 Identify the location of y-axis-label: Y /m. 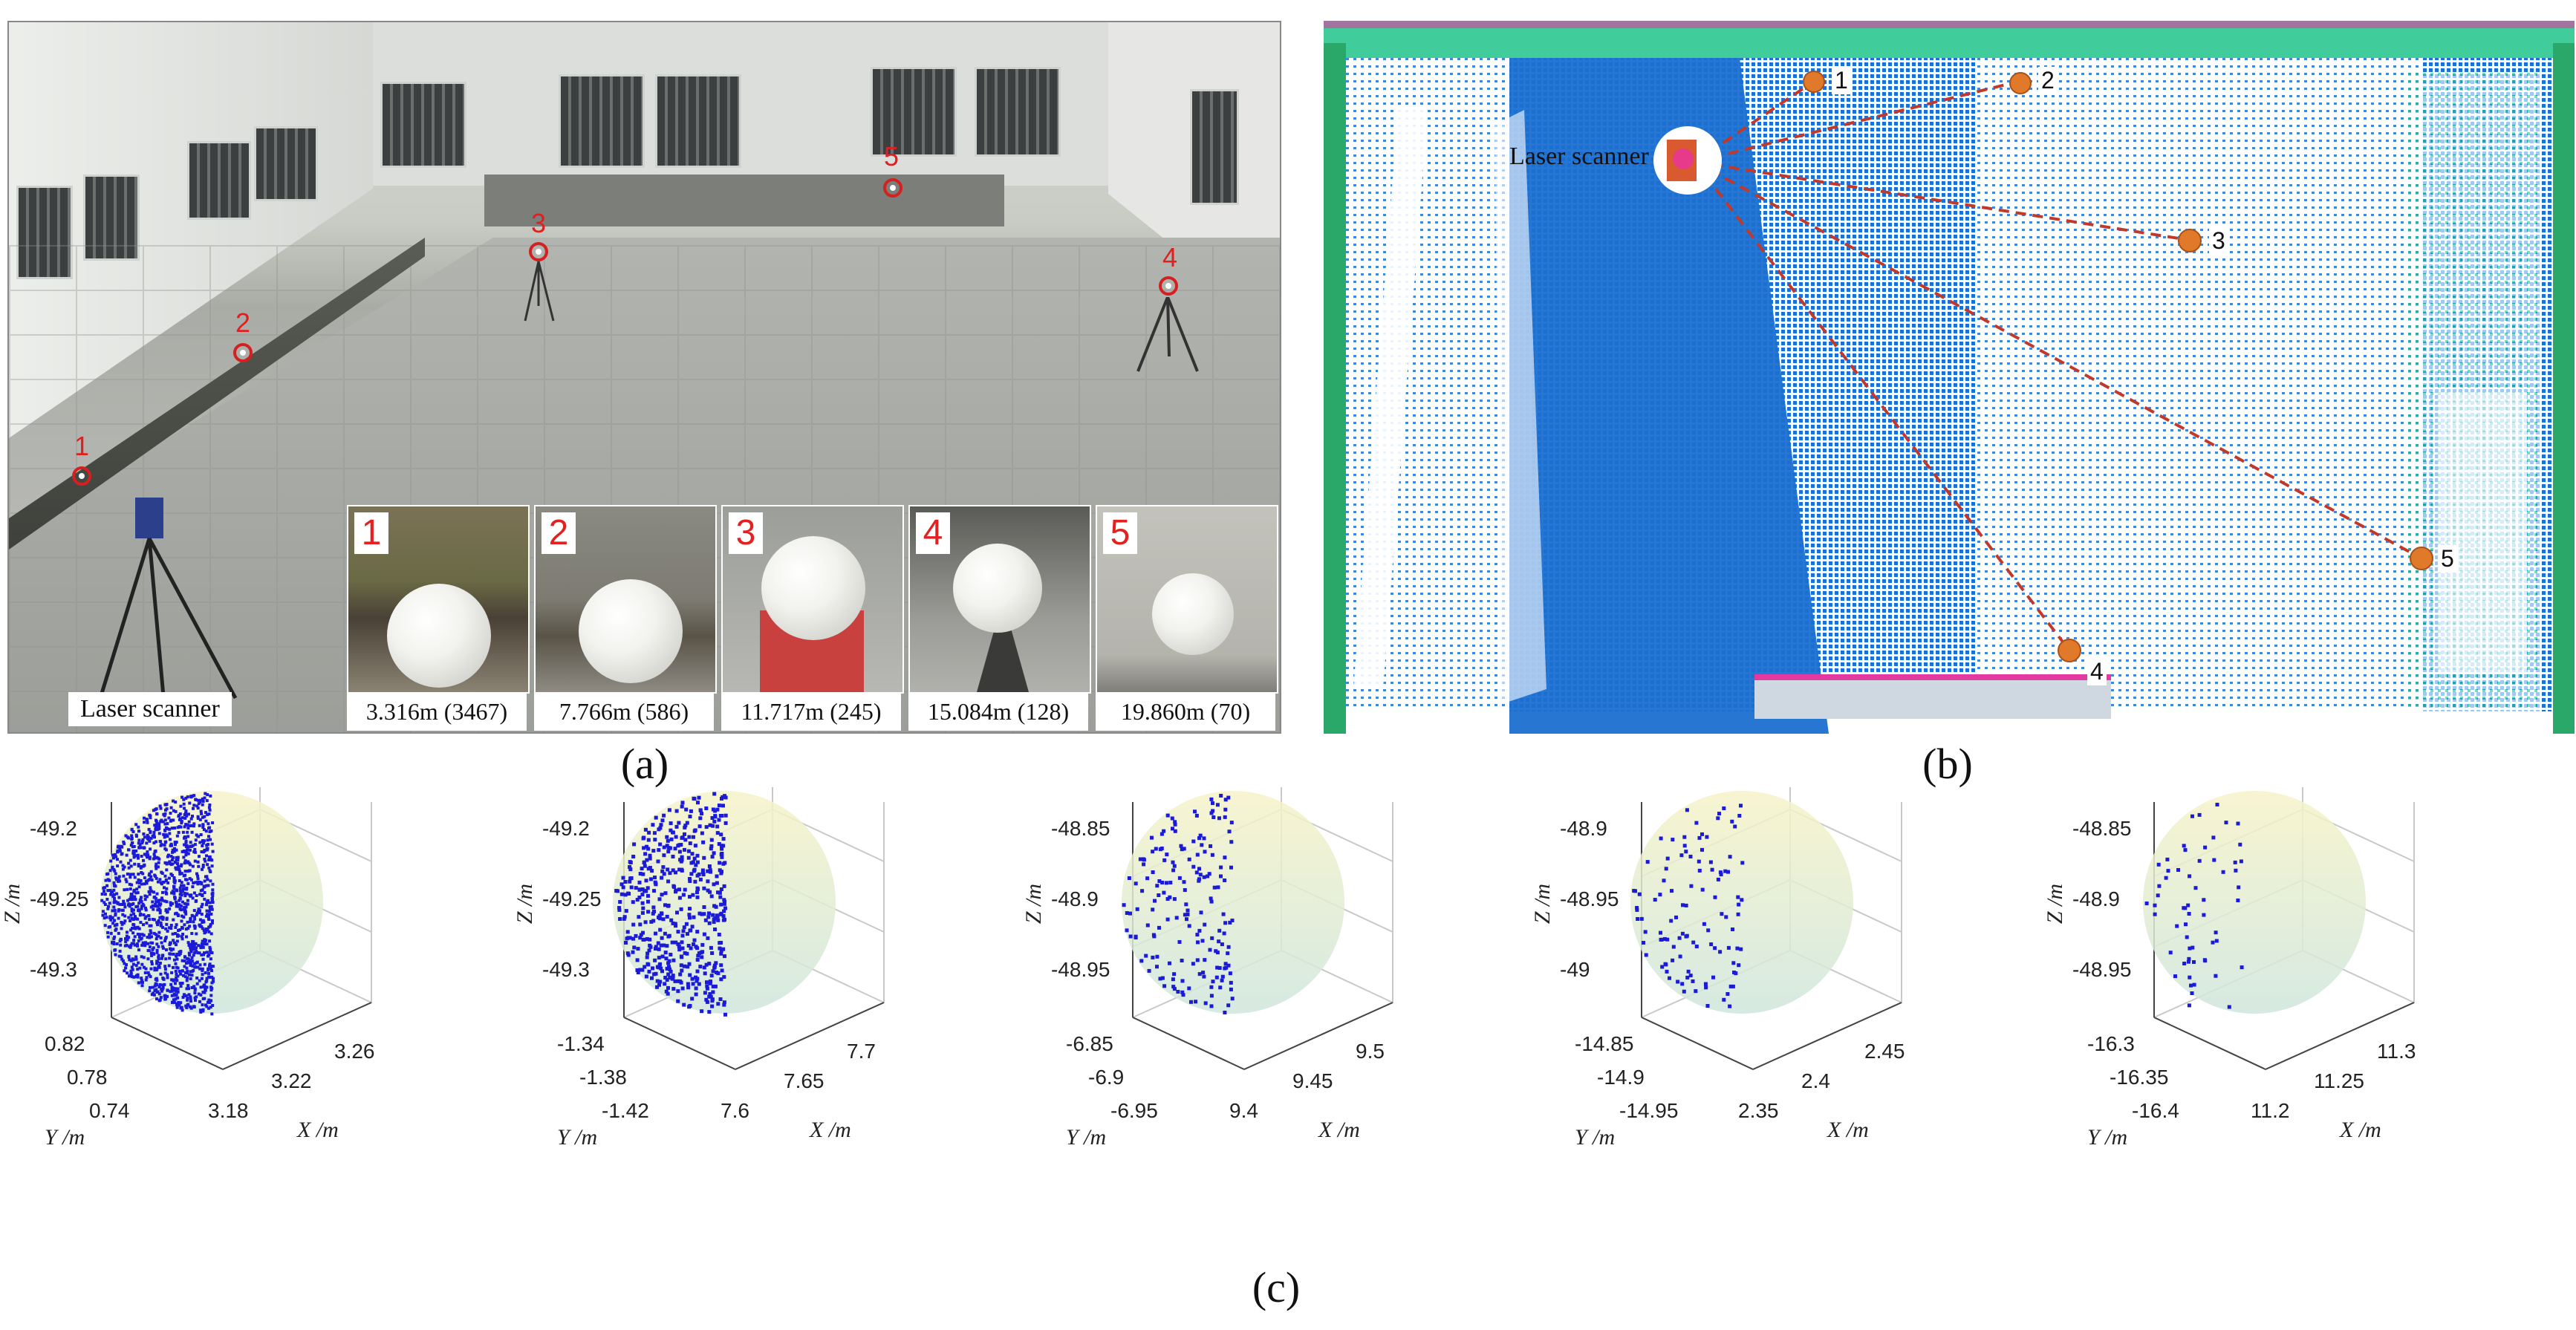
(577, 1137).